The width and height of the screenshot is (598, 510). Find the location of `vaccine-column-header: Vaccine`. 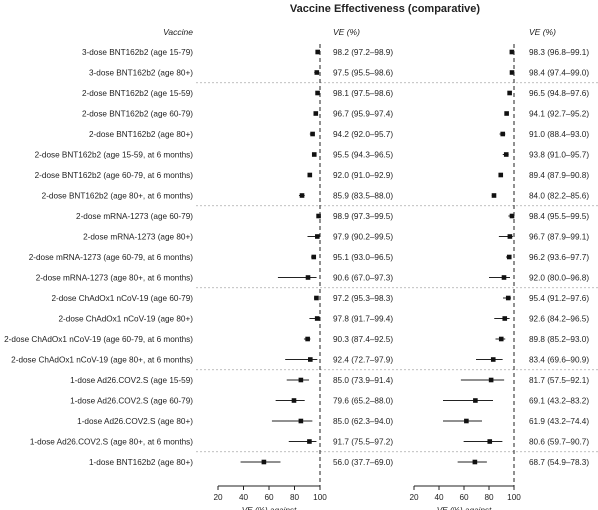

vaccine-column-header: Vaccine is located at coordinates (178, 32).